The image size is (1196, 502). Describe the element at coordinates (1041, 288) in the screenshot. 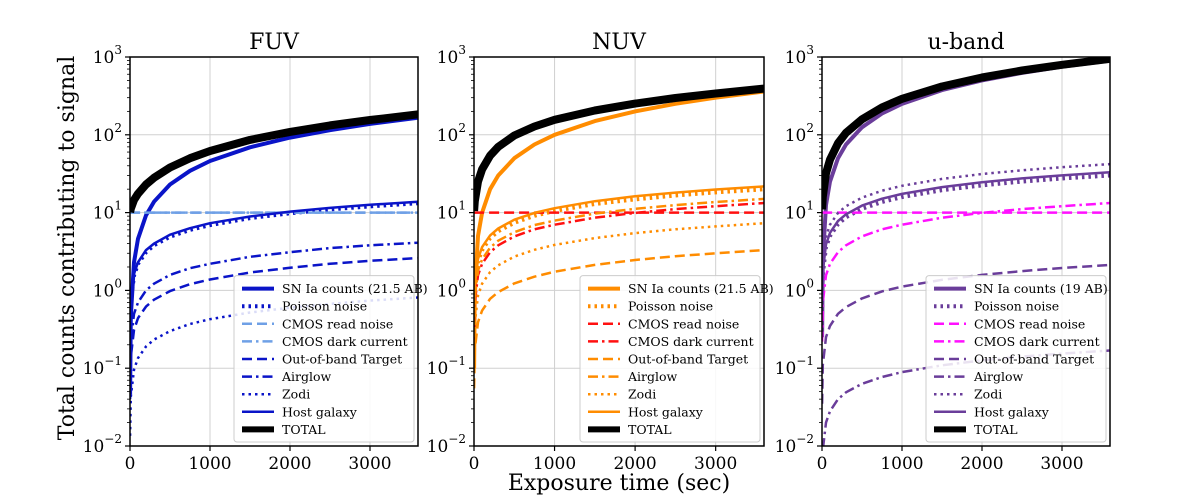

I see `legend-label: SN Ia counts (19 AB)` at that location.